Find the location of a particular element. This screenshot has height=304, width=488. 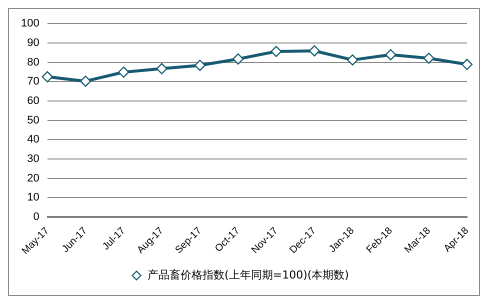

y-tick-label: 60 is located at coordinates (33, 100).